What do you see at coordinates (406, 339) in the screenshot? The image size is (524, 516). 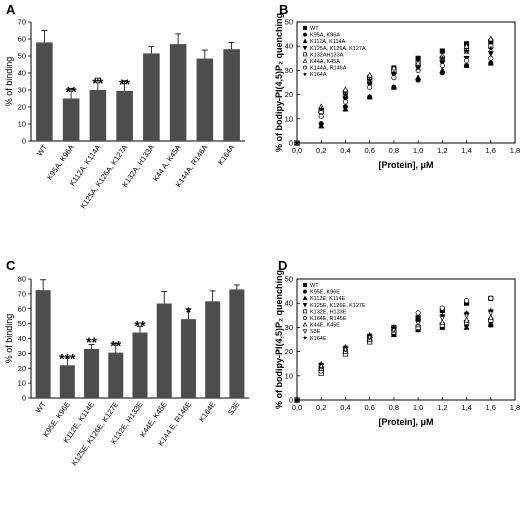 I see `plot-frame` at bounding box center [406, 339].